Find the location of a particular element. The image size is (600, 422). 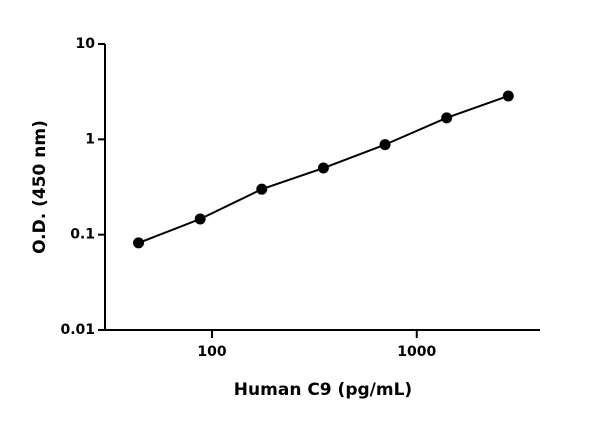

y-tick-label: 0.1 is located at coordinates (82, 235).